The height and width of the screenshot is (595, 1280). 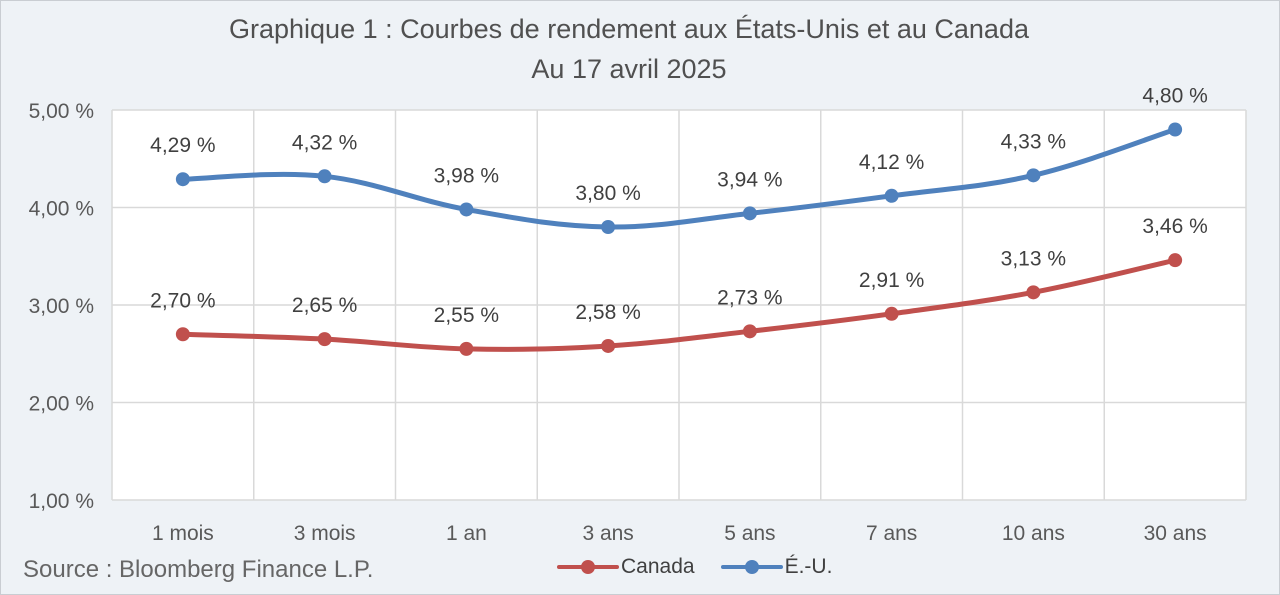 I want to click on data-label: 4,29 %, so click(x=182, y=145).